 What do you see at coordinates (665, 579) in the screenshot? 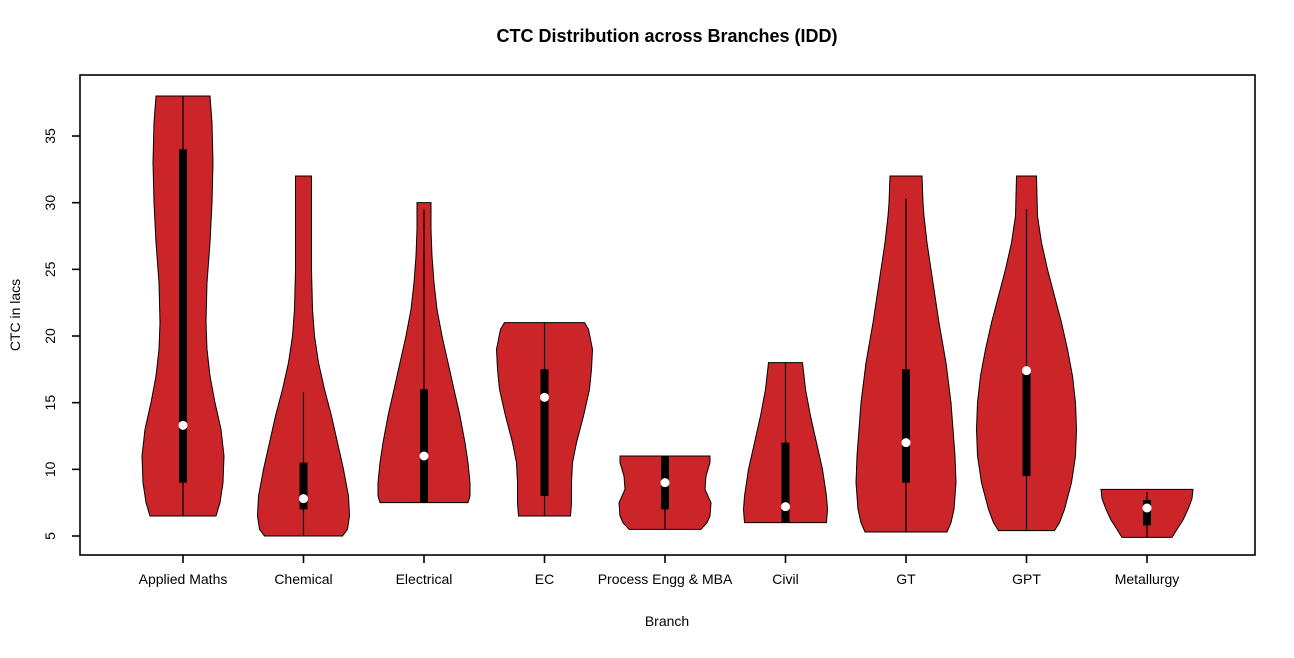
I see `x-tick-label: Process Engg & MBA` at bounding box center [665, 579].